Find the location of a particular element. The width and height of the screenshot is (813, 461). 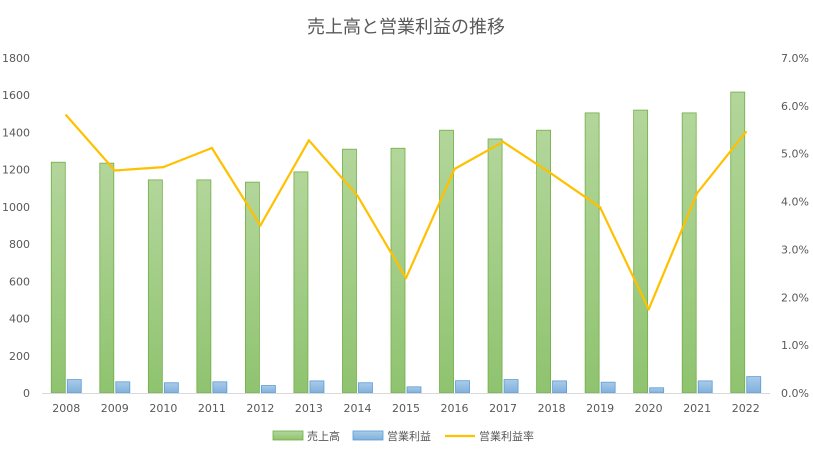

bar-sales-2019 is located at coordinates (592, 253).